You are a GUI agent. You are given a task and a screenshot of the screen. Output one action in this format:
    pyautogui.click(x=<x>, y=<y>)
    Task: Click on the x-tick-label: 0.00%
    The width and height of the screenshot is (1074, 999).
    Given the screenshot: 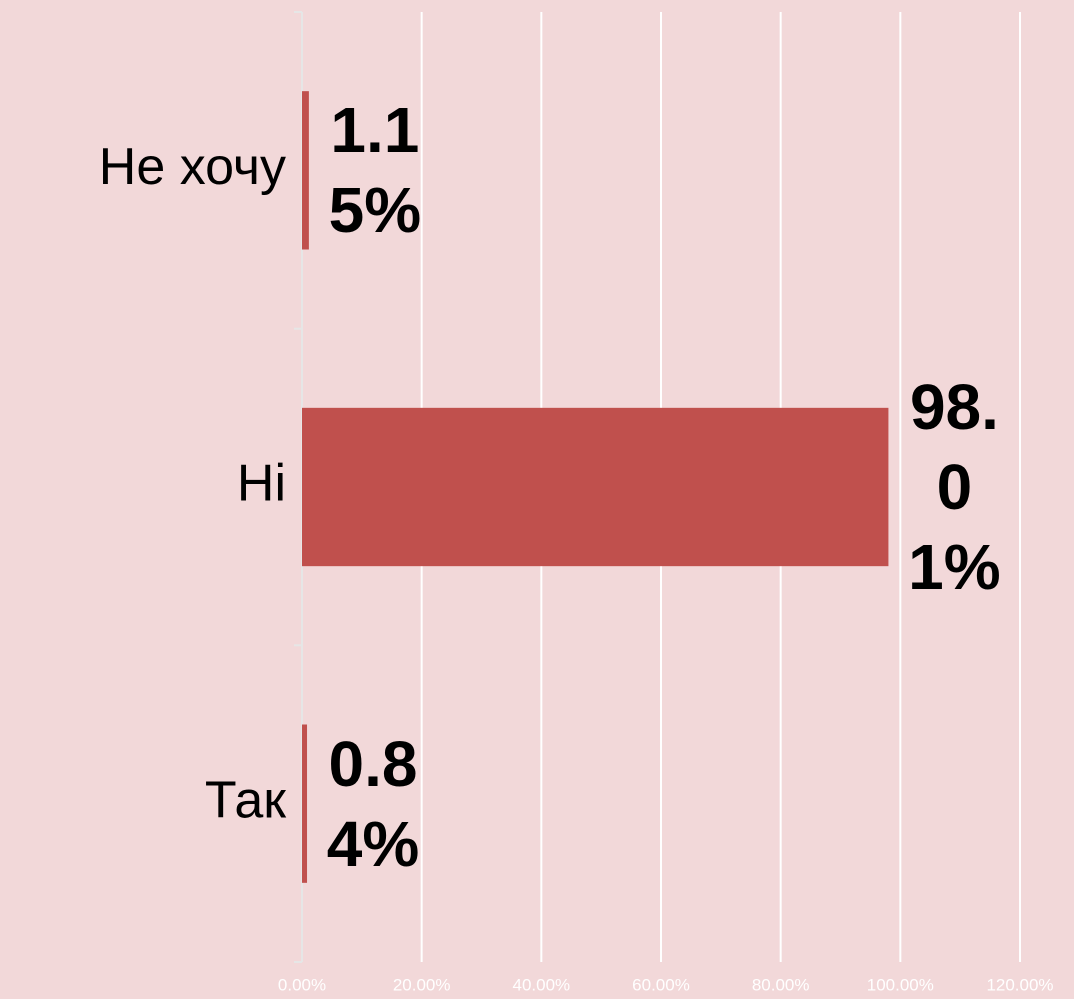 What is the action you would take?
    pyautogui.click(x=302, y=984)
    